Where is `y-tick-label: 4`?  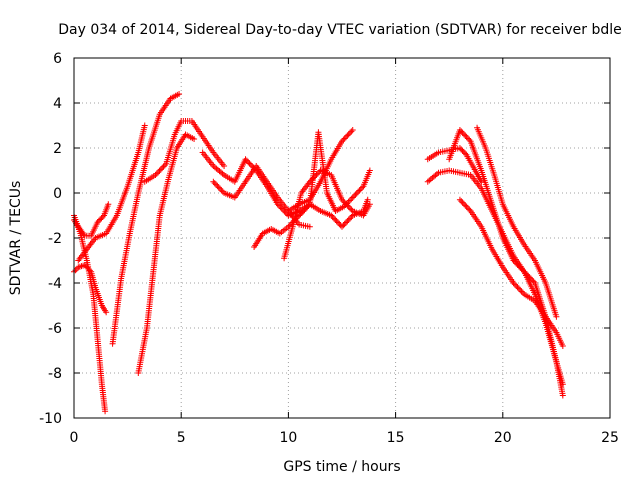
y-tick-label: 4 is located at coordinates (57, 104).